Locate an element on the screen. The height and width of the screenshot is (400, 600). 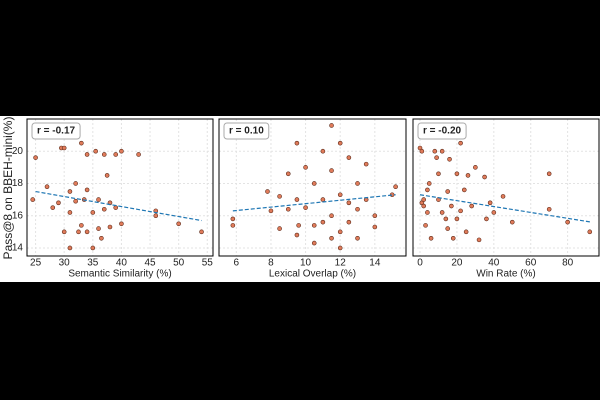
x-tick-label: 12 is located at coordinates (341, 263).